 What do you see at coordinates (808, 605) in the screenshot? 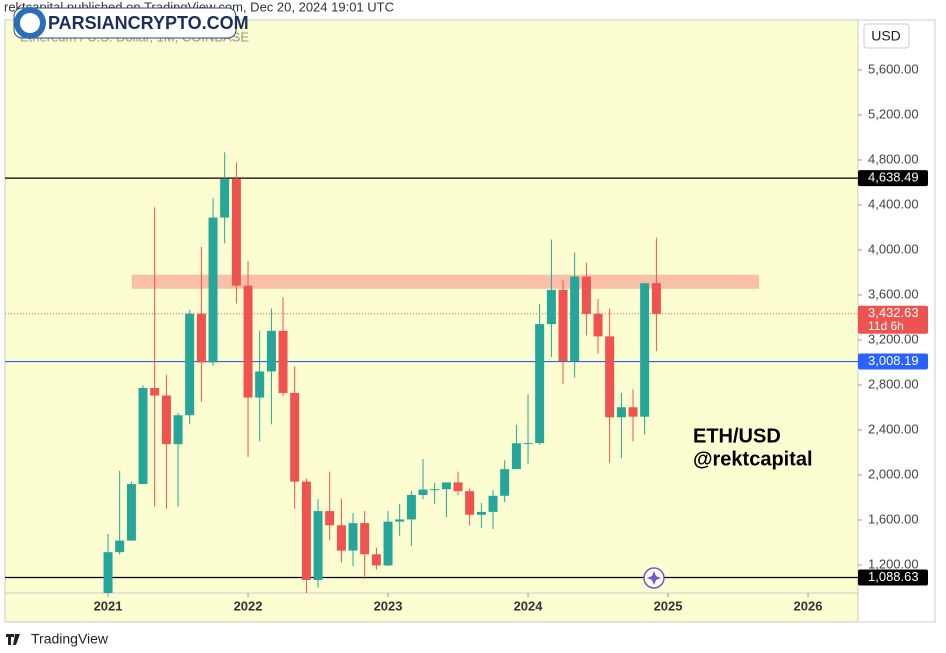
I see `x-tick-label: 2026` at bounding box center [808, 605].